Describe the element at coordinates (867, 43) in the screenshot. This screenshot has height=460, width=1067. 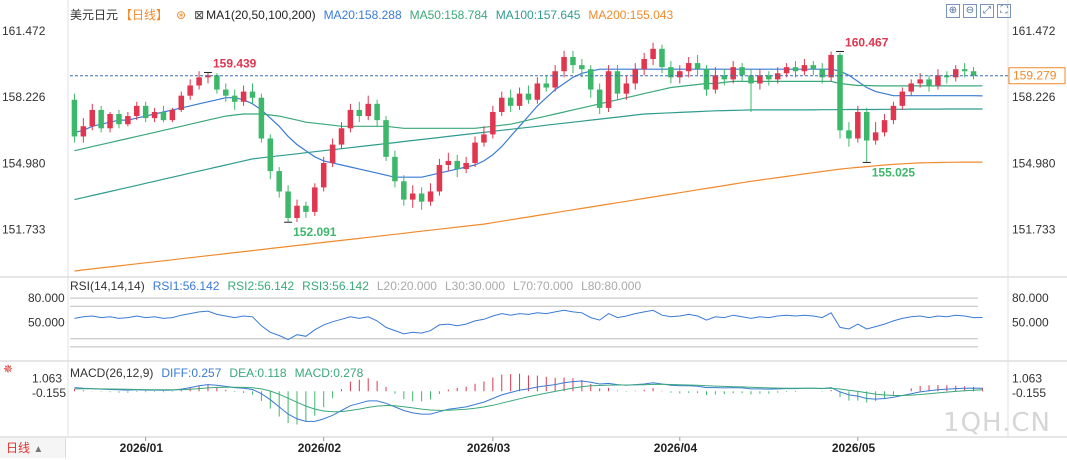
I see `extreme-label-high: 160.467` at that location.